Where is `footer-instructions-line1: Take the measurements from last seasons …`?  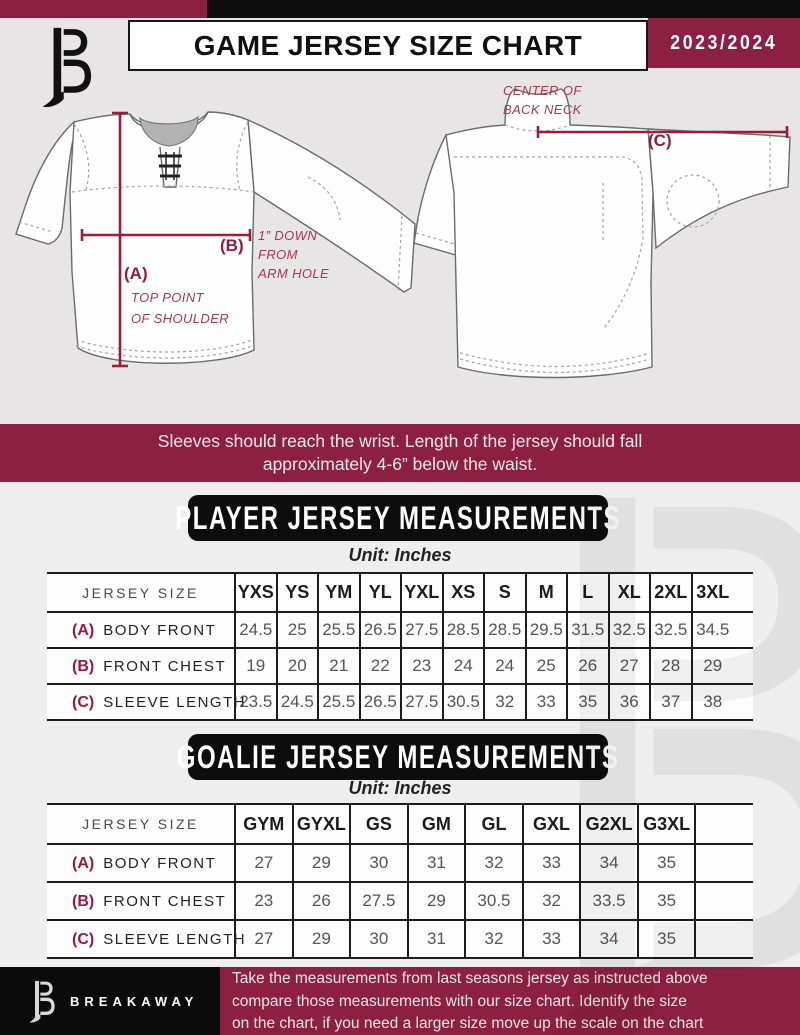
footer-instructions-line1: Take the measurements from last seasons … is located at coordinates (470, 978).